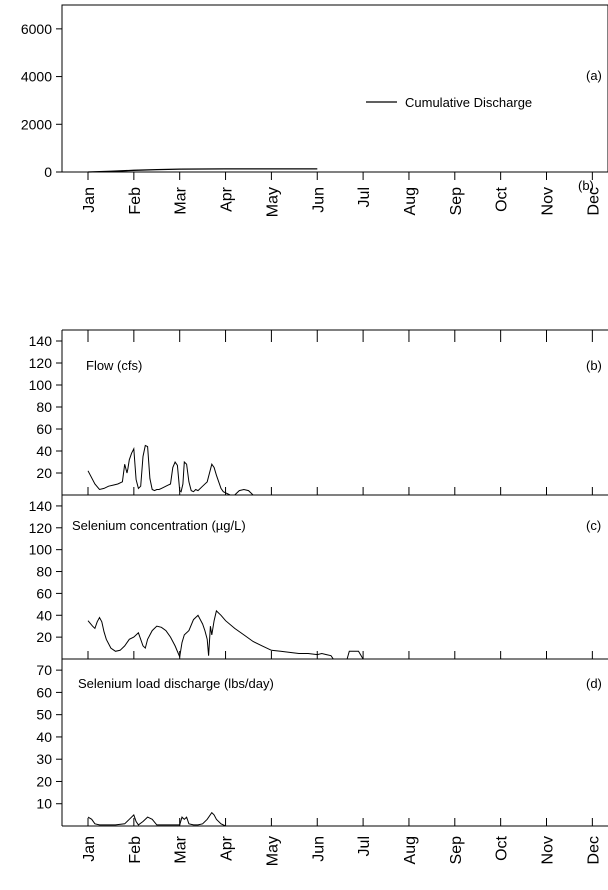  What do you see at coordinates (456, 850) in the screenshot?
I see `panel-d-month-label: Sep` at bounding box center [456, 850].